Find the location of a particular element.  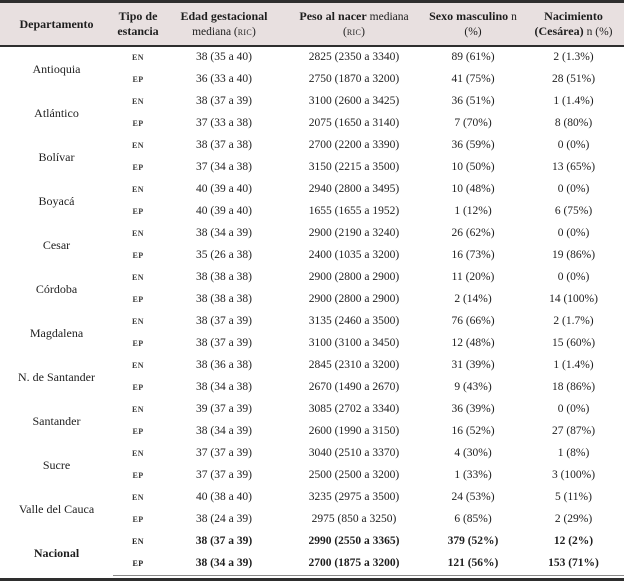

cesarean-birth-cell: 12 (2%) is located at coordinates (573, 541).